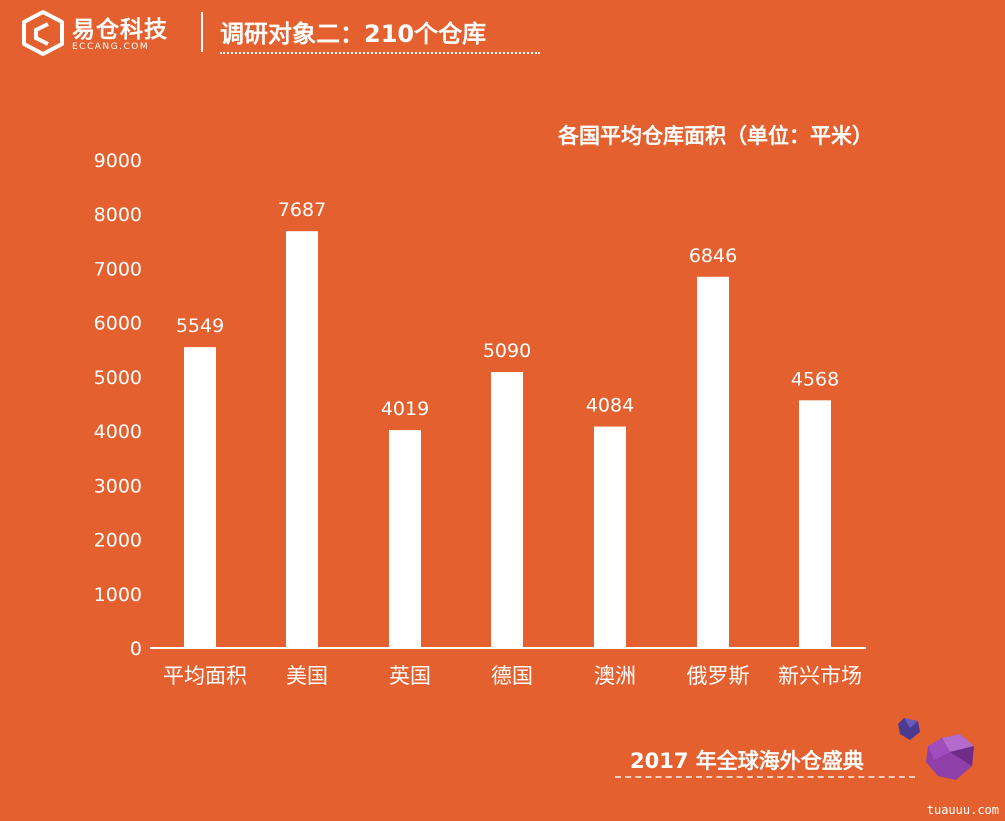  I want to click on chart-title: 各国平均仓库面积（单位：平米）, so click(715, 136).